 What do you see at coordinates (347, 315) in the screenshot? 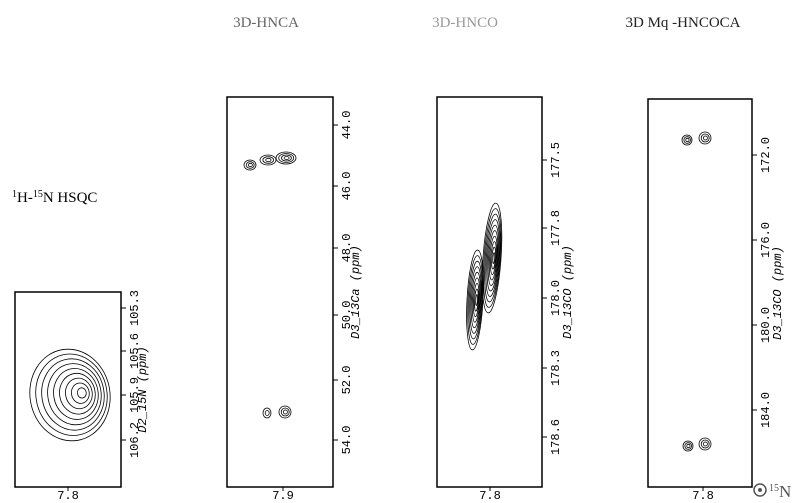
I see `y-tick-label: 50.0` at bounding box center [347, 315].